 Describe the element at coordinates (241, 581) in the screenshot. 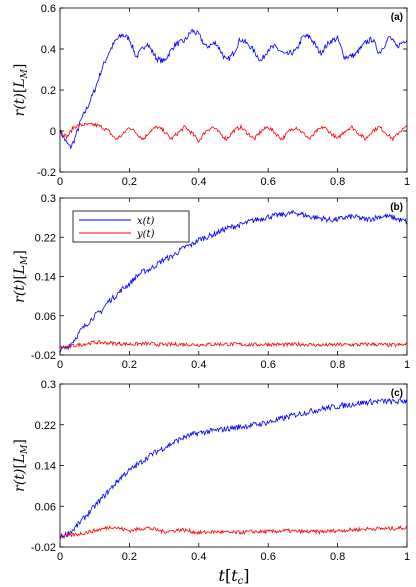

I see `x-axis-label-sub: c` at that location.